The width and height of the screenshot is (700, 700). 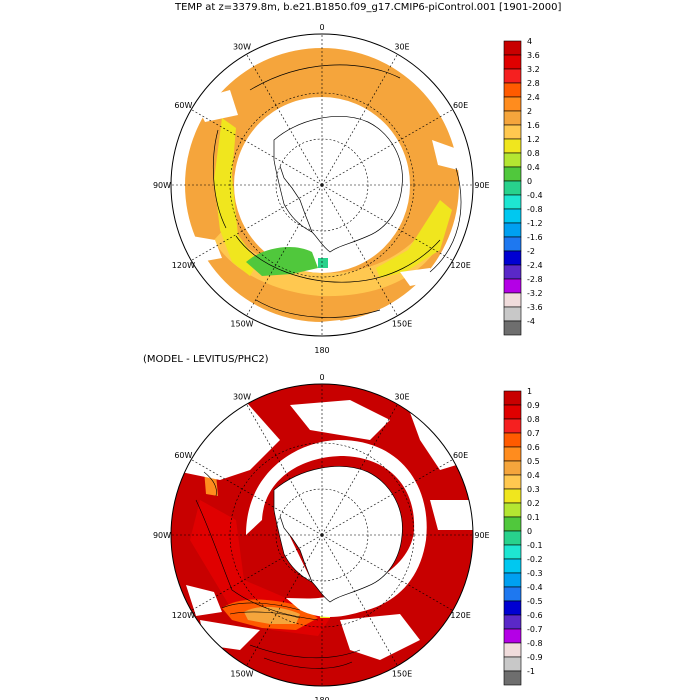 I want to click on colorbar-label-difference-7: 0.3, so click(x=533, y=489).